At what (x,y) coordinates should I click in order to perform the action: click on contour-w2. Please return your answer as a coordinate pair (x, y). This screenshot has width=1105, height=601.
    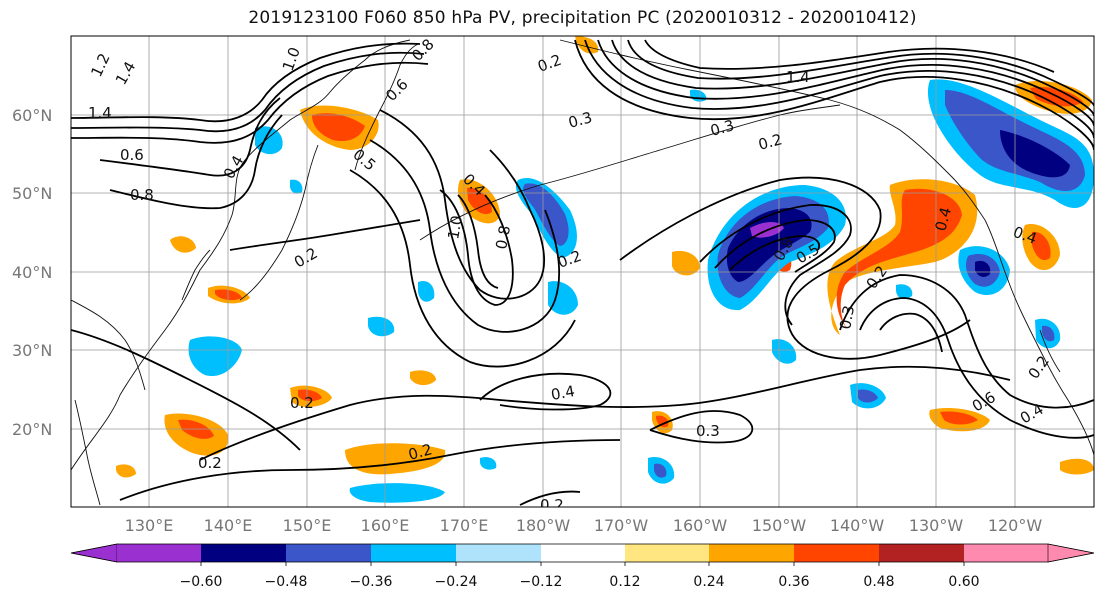
    Looking at the image, I should click on (248, 92).